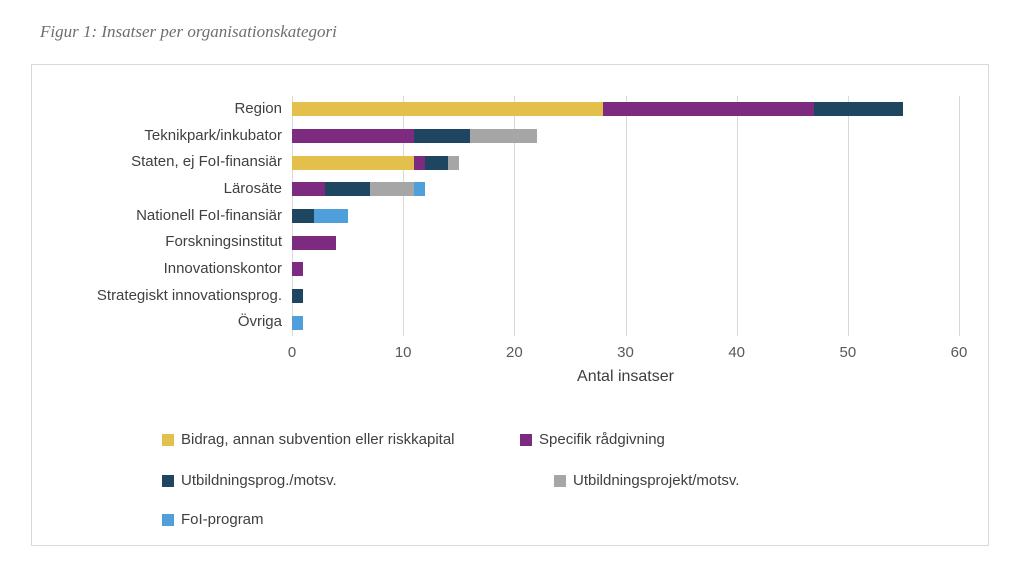 The height and width of the screenshot is (574, 1024). Describe the element at coordinates (625, 376) in the screenshot. I see `x-axis-title: Antal insatser` at that location.